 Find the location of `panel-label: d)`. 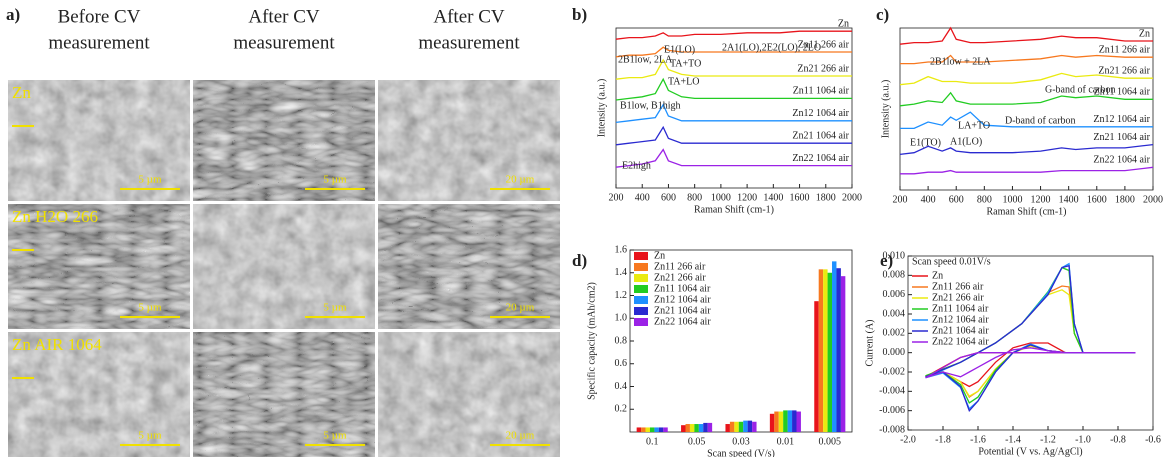

panel-label: d) is located at coordinates (579, 260).